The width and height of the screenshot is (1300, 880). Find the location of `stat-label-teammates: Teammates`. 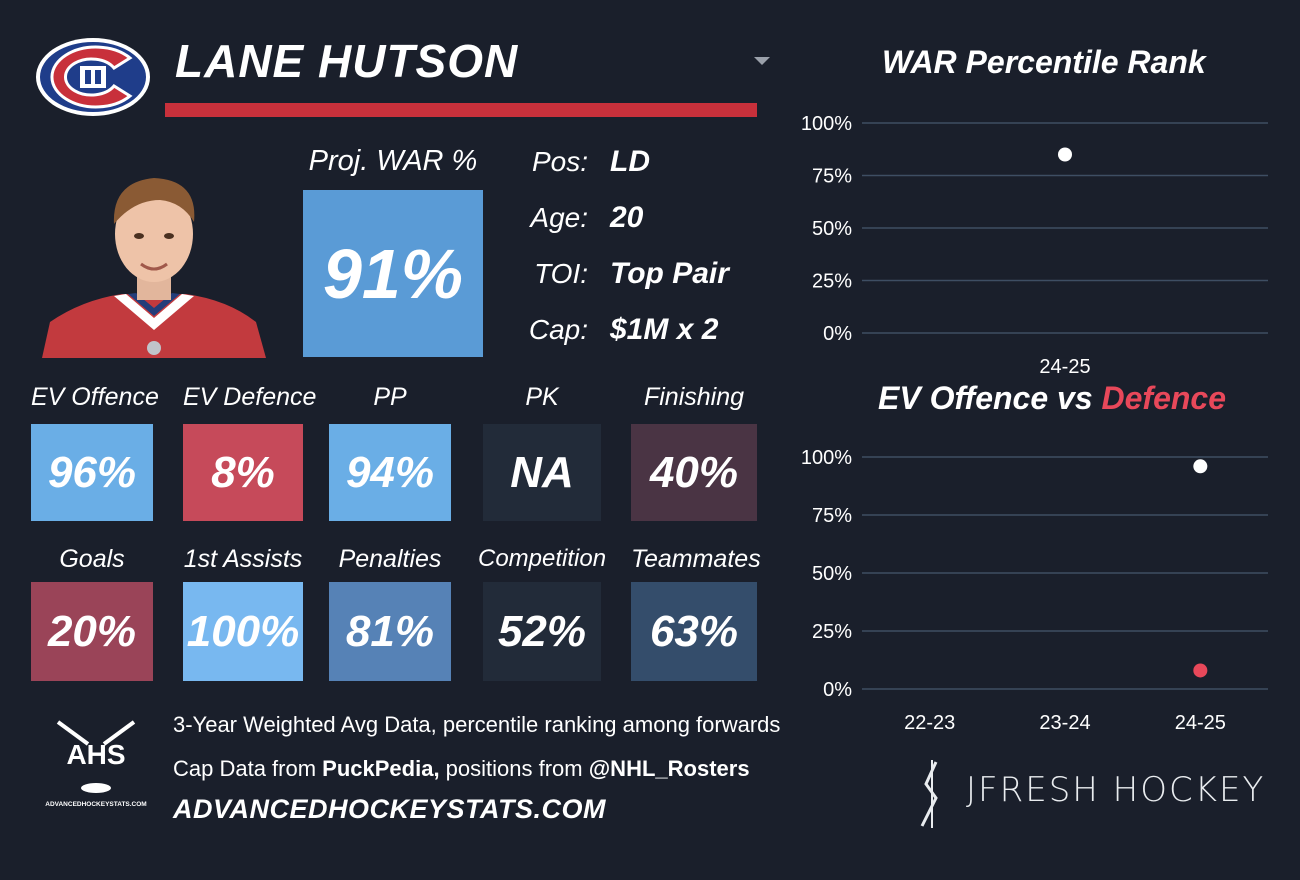

stat-label-teammates: Teammates is located at coordinates (696, 559).